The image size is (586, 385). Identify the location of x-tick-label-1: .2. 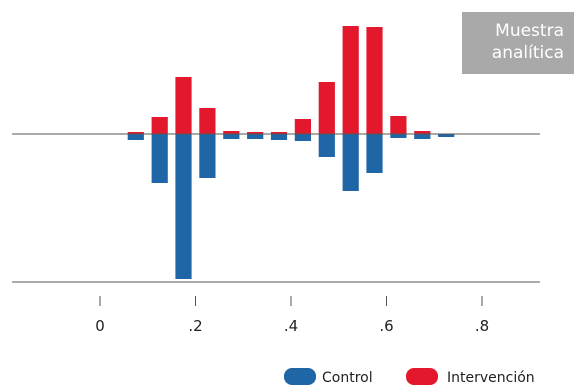
(195, 326).